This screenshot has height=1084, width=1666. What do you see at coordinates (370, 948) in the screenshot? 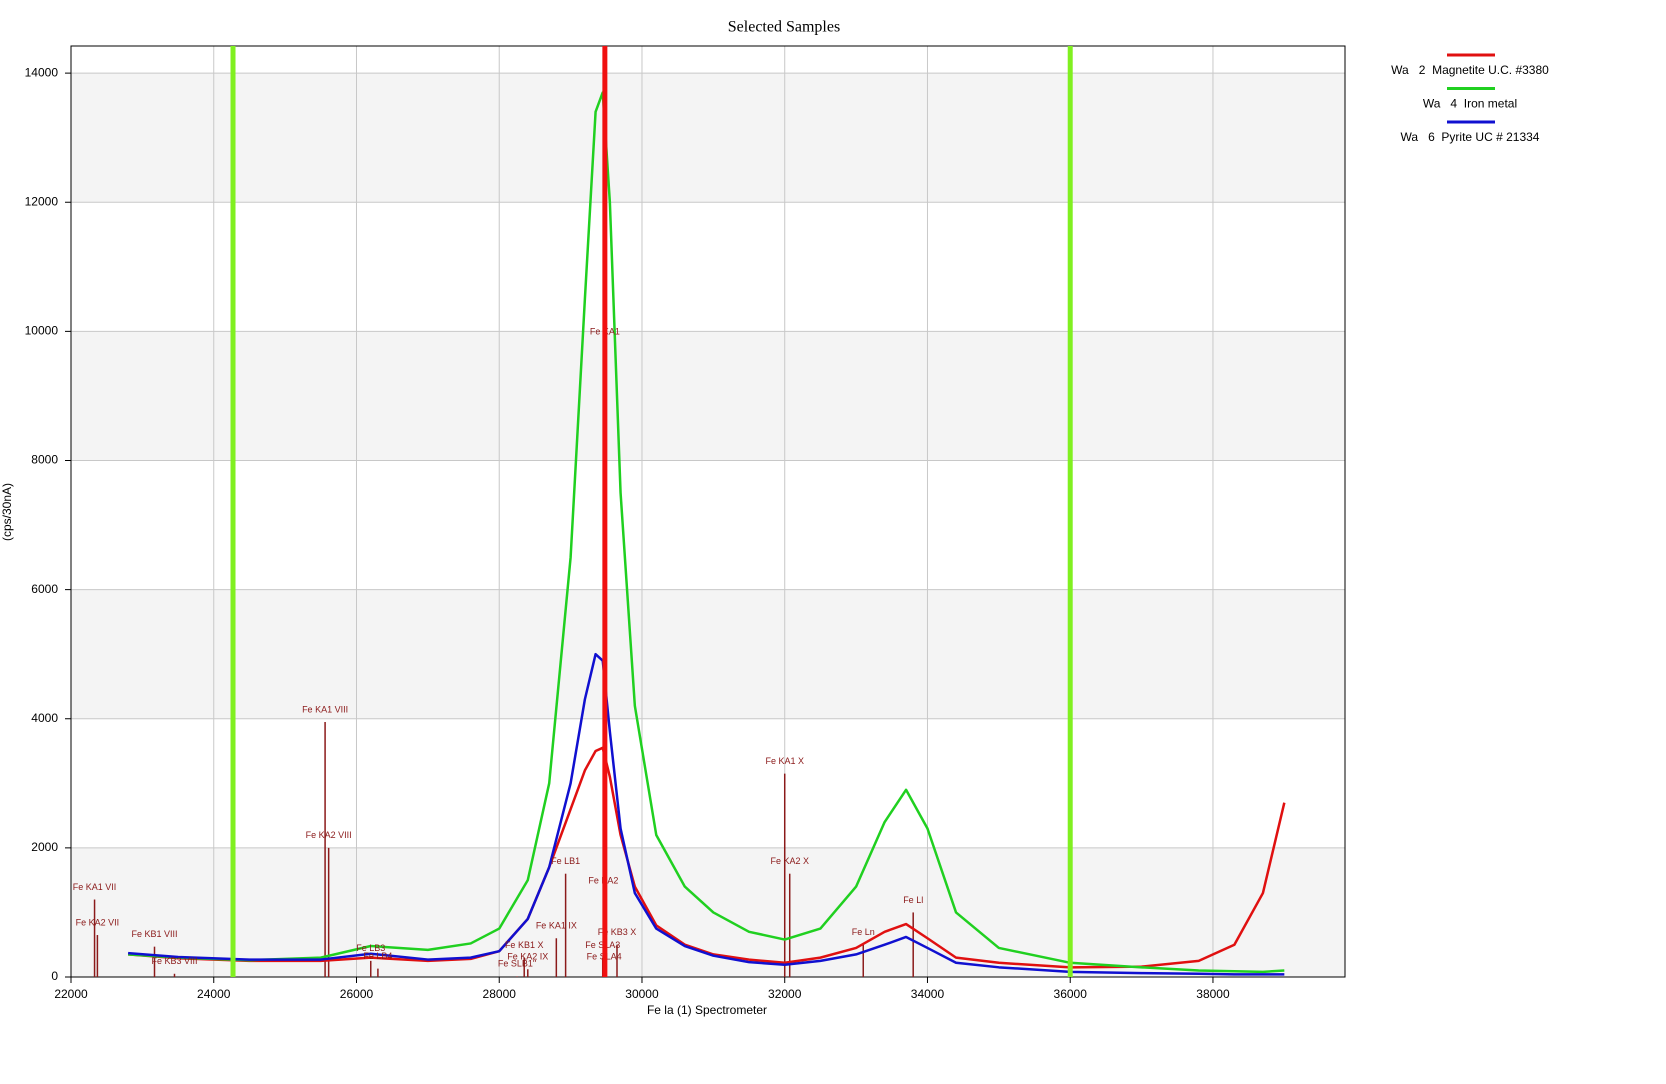
I see `emission-label: Fe LB3` at bounding box center [370, 948].